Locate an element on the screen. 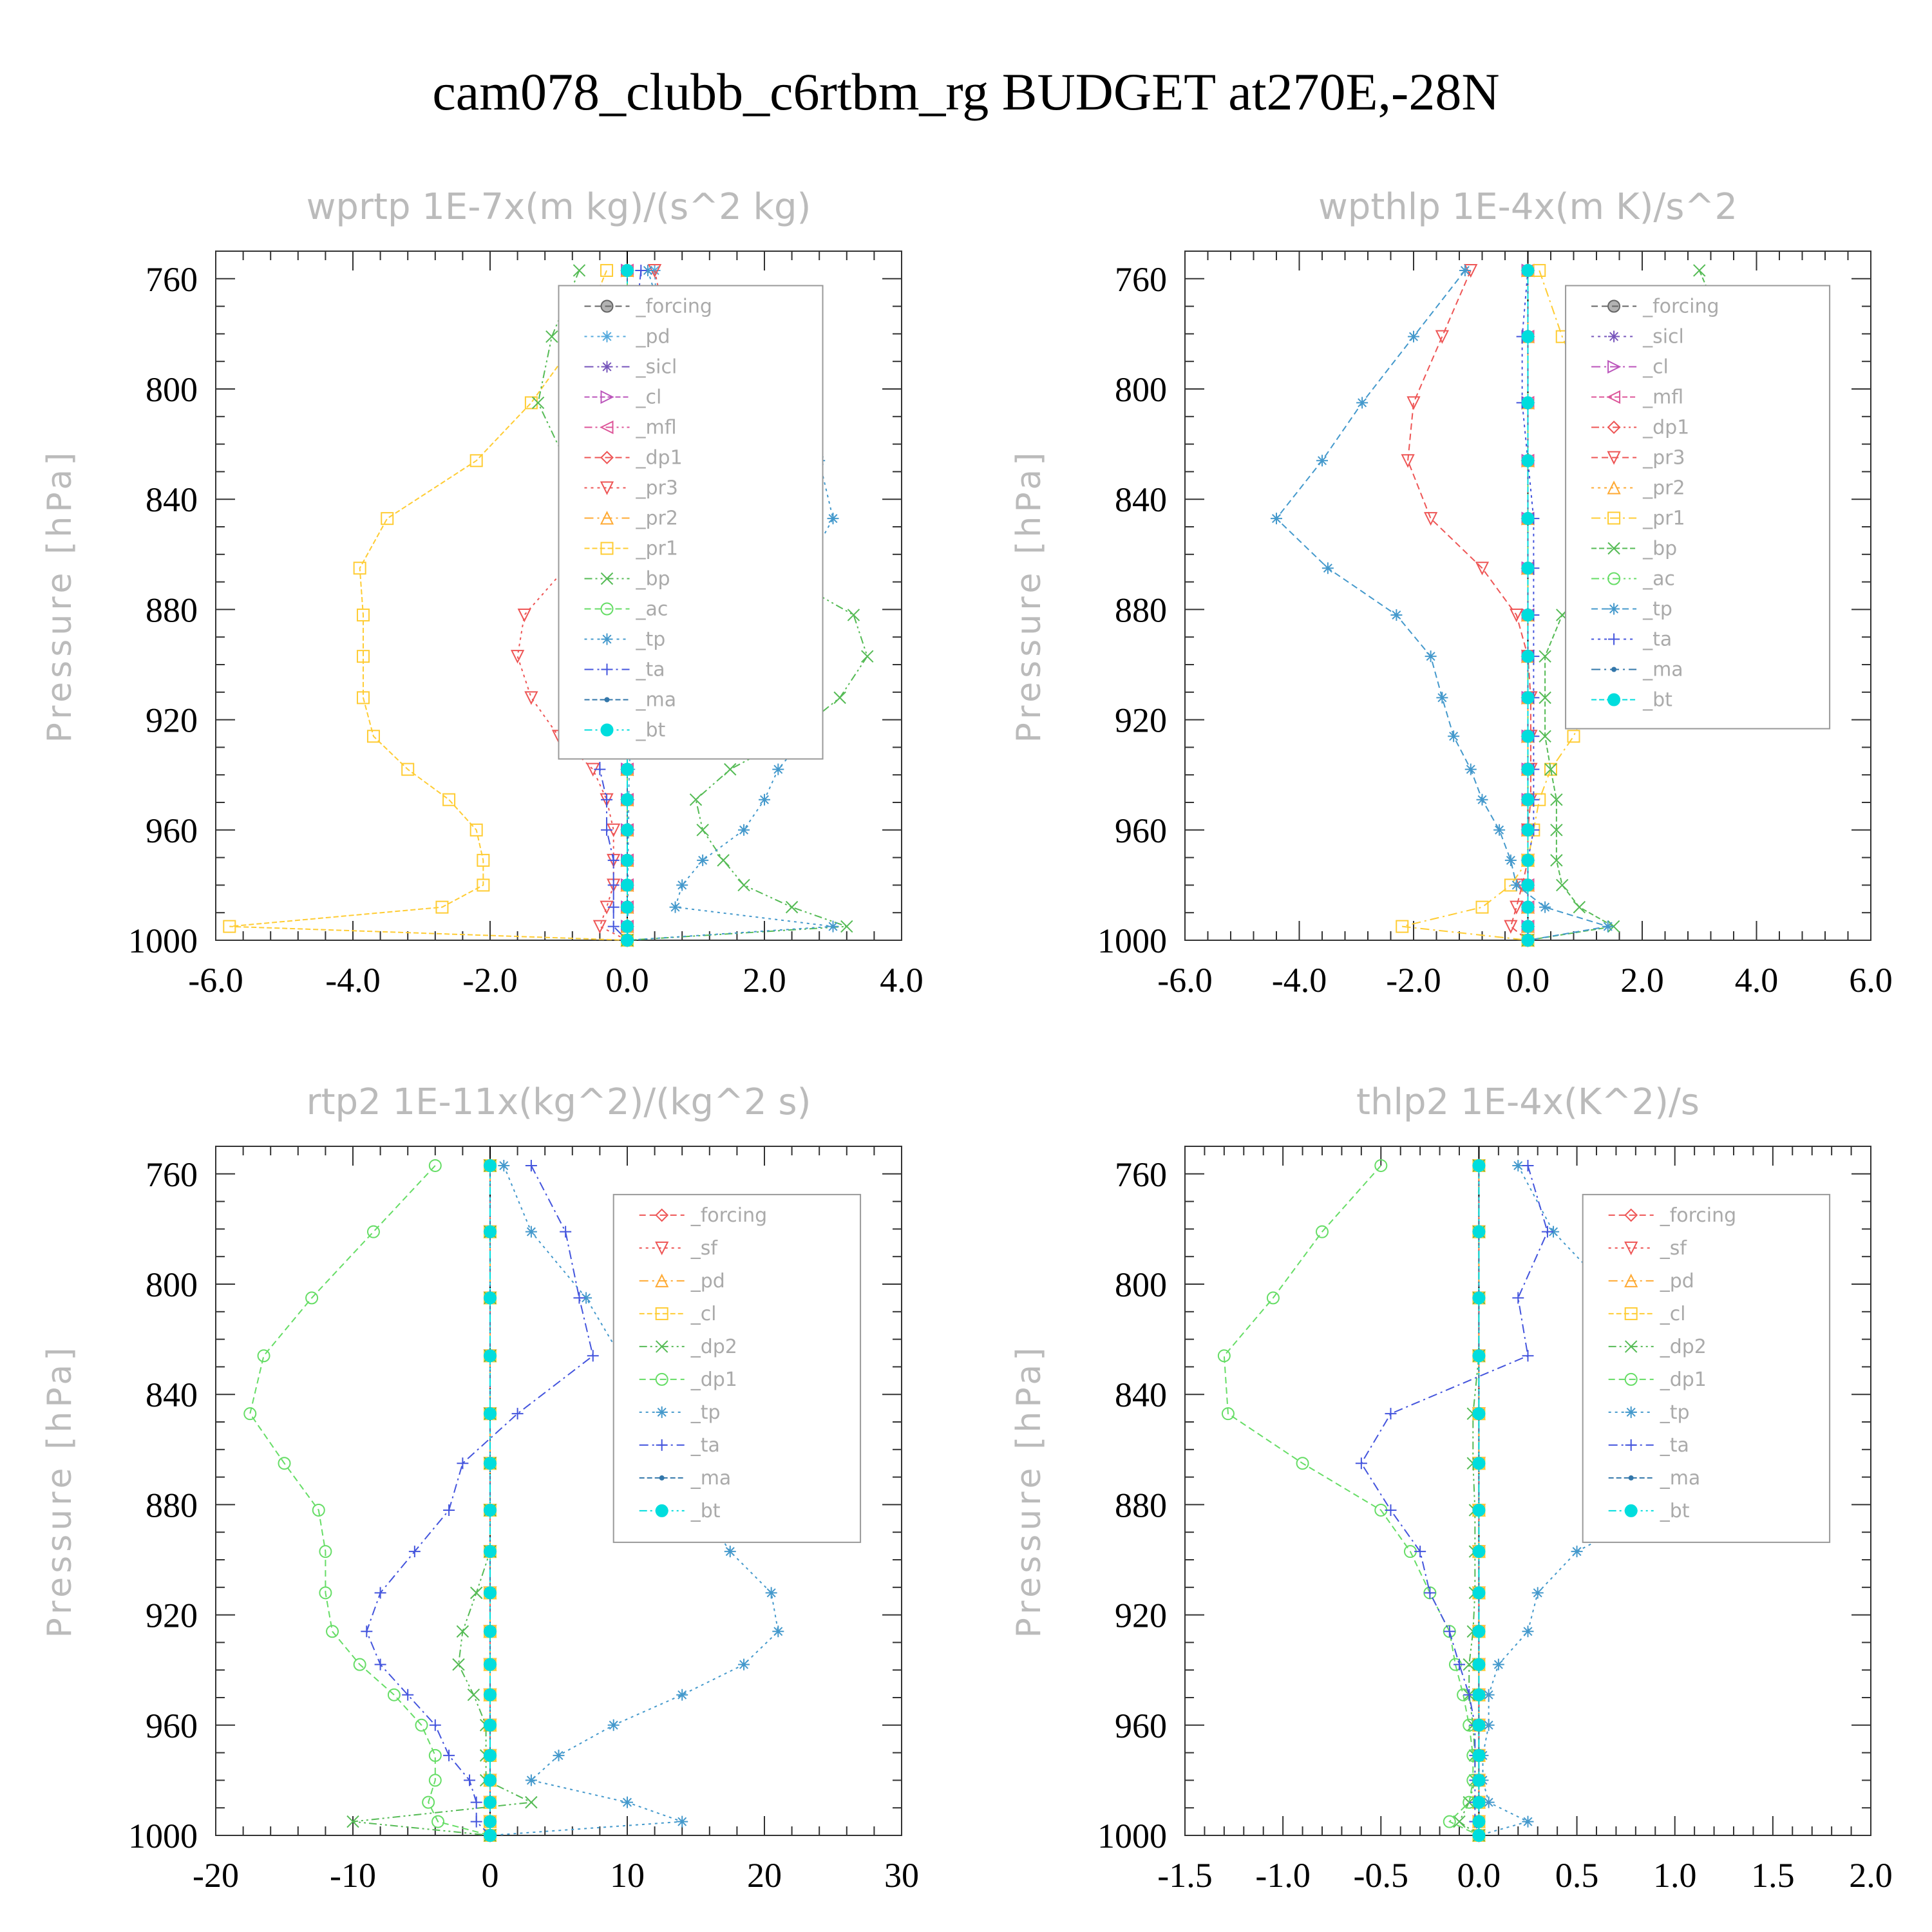 This screenshot has height=1932, width=1932. wprtp-point_bp is located at coordinates (702, 830).